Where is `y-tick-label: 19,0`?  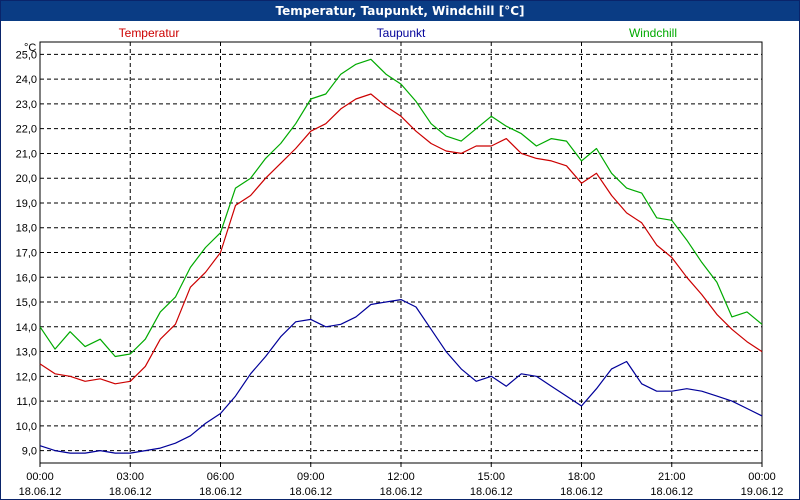
y-tick-label: 19,0 is located at coordinates (26, 204).